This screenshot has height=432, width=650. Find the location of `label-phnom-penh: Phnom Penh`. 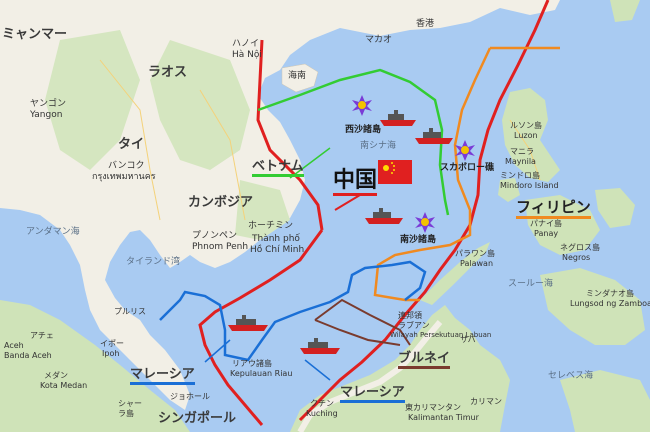

label-phnom-penh: Phnom Penh is located at coordinates (220, 247).